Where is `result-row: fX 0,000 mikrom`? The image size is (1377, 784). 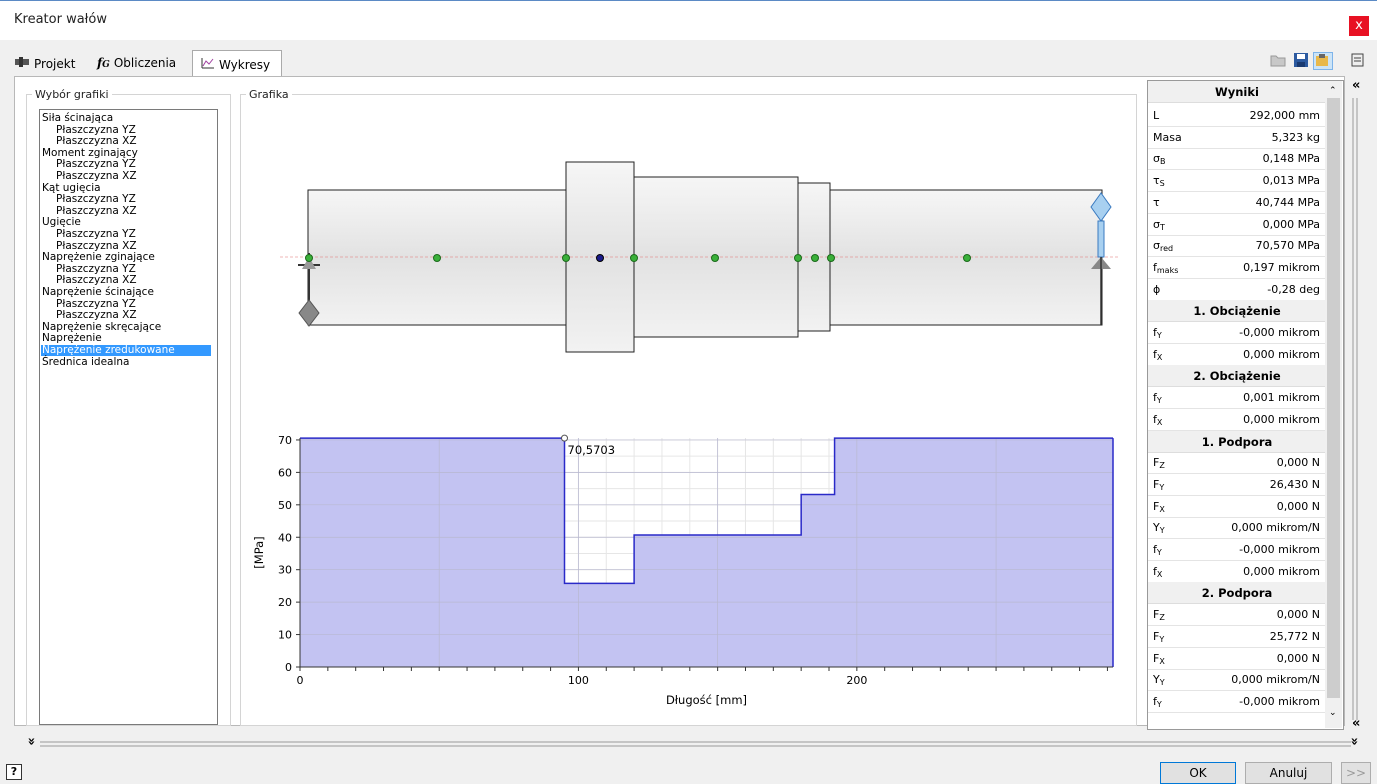
result-row: fX 0,000 mikrom is located at coordinates (1237, 355).